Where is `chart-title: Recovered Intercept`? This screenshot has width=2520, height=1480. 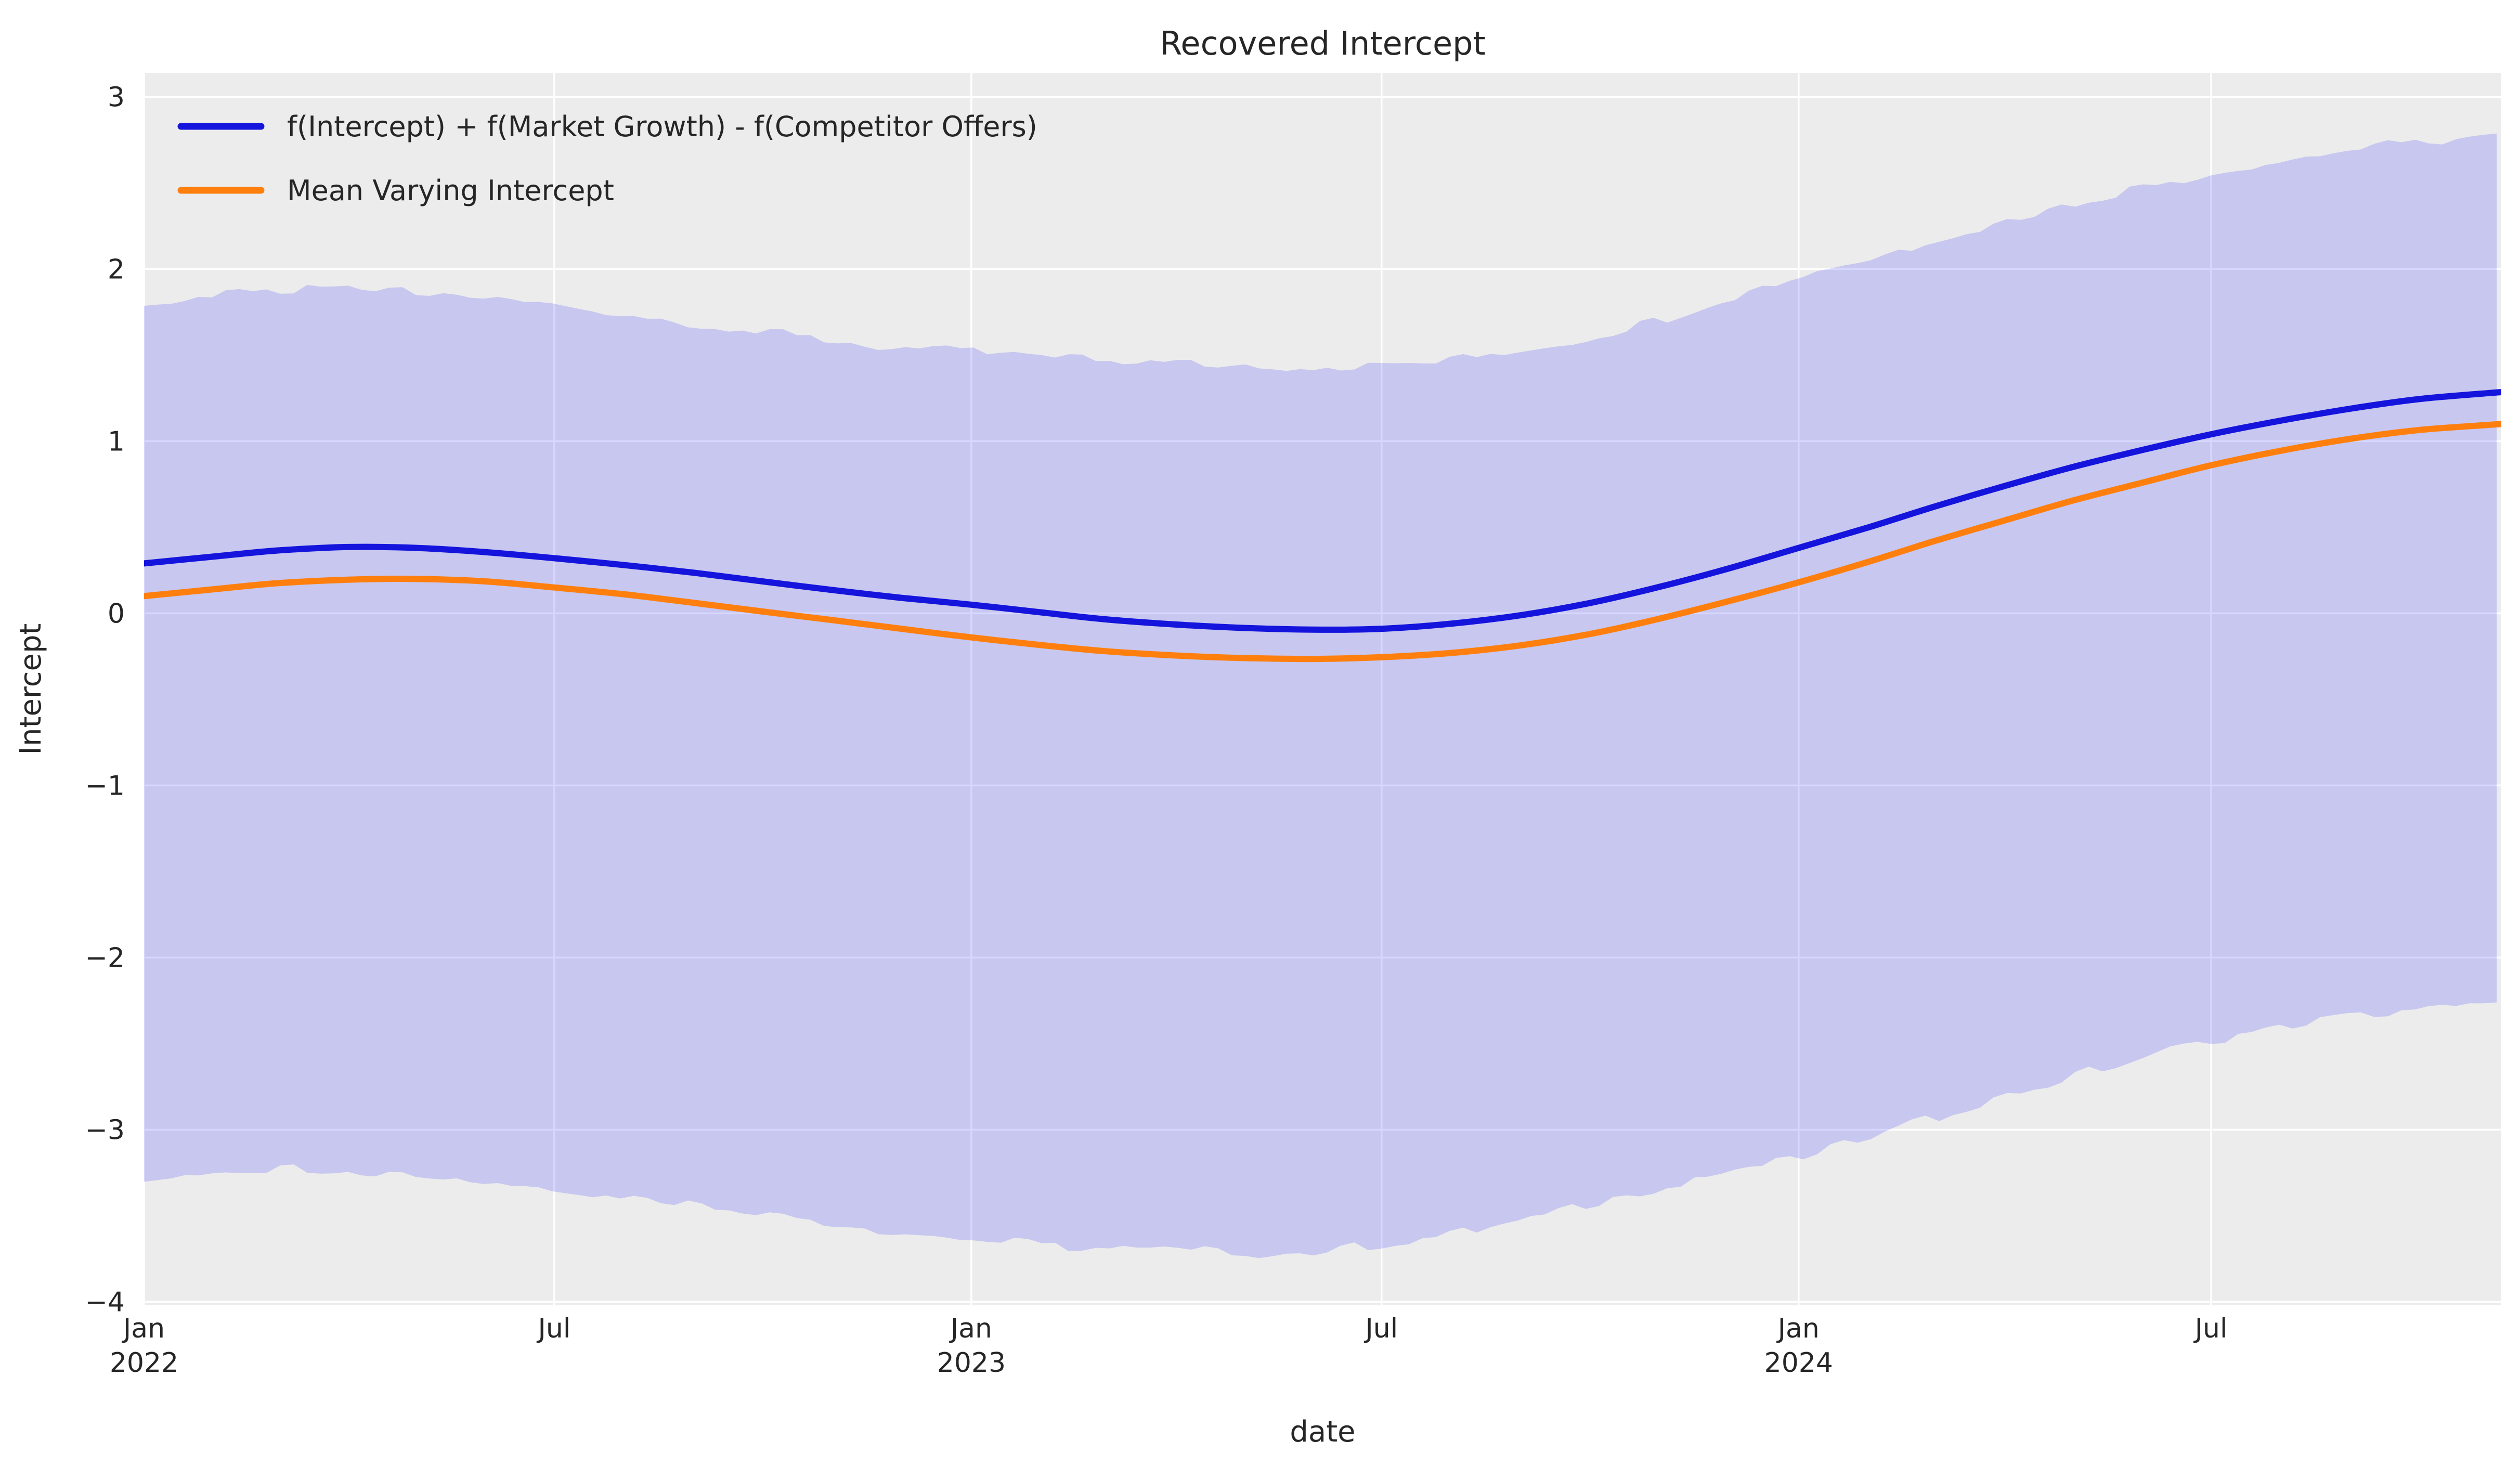
chart-title: Recovered Intercept is located at coordinates (1323, 43).